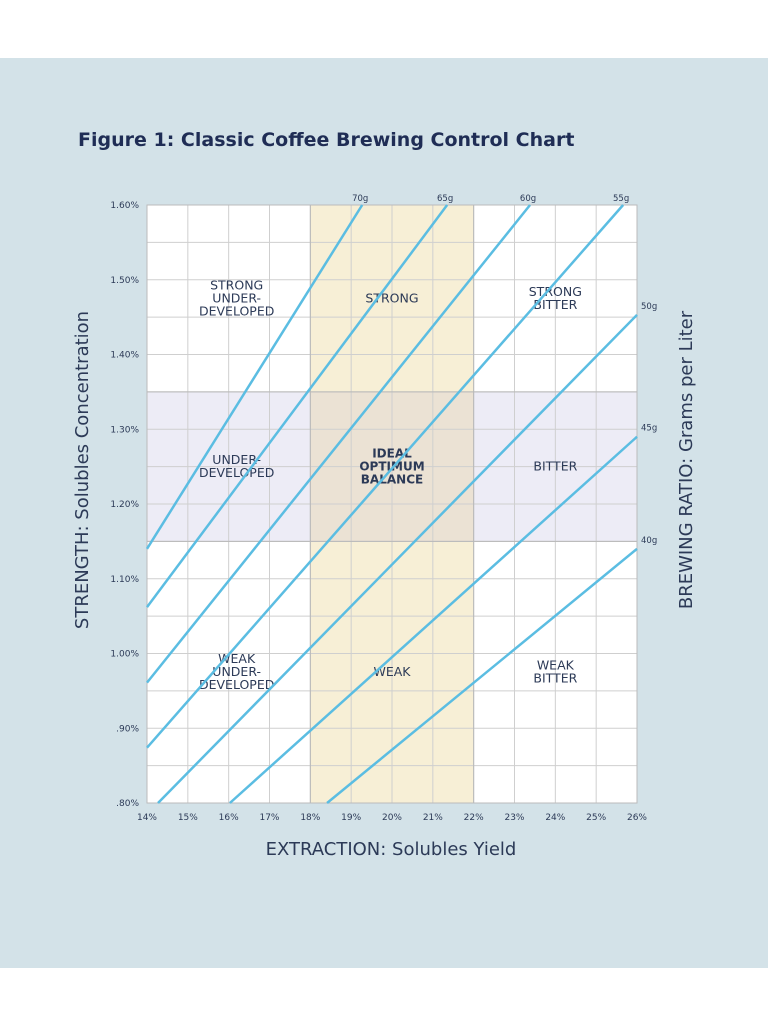  I want to click on x-tick-label: 14%, so click(147, 818).